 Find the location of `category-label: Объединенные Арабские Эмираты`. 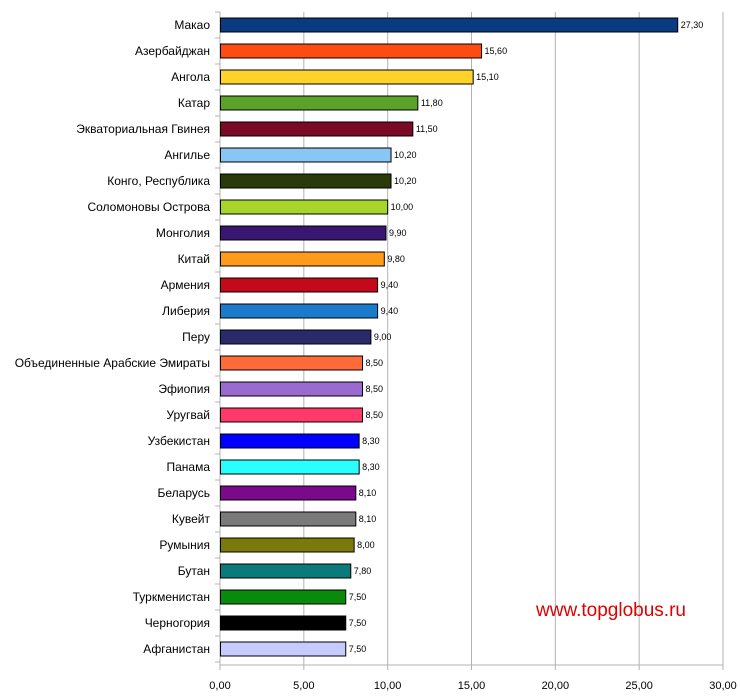

category-label: Объединенные Арабские Эмираты is located at coordinates (112, 363).